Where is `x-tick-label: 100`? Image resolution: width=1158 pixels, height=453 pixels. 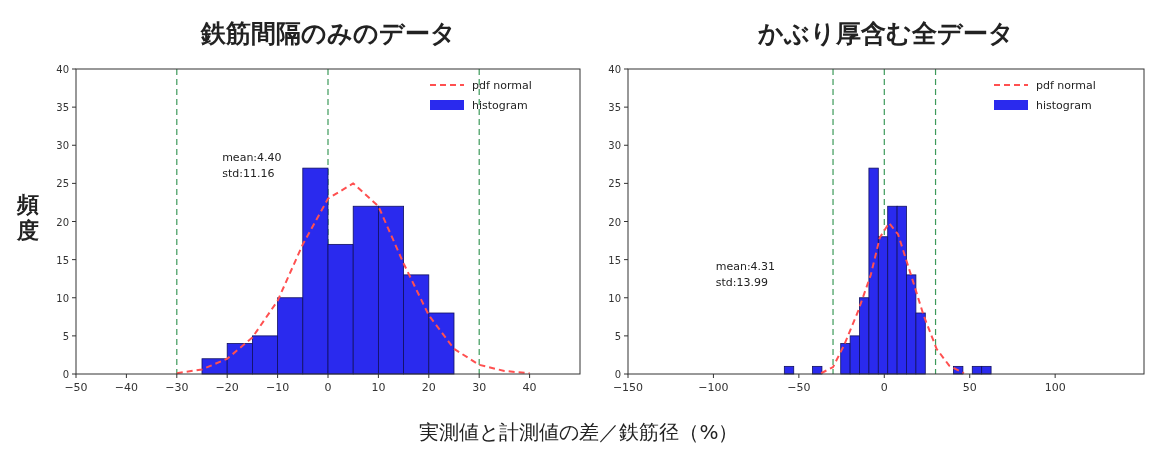 x-tick-label: 100 is located at coordinates (1055, 387).